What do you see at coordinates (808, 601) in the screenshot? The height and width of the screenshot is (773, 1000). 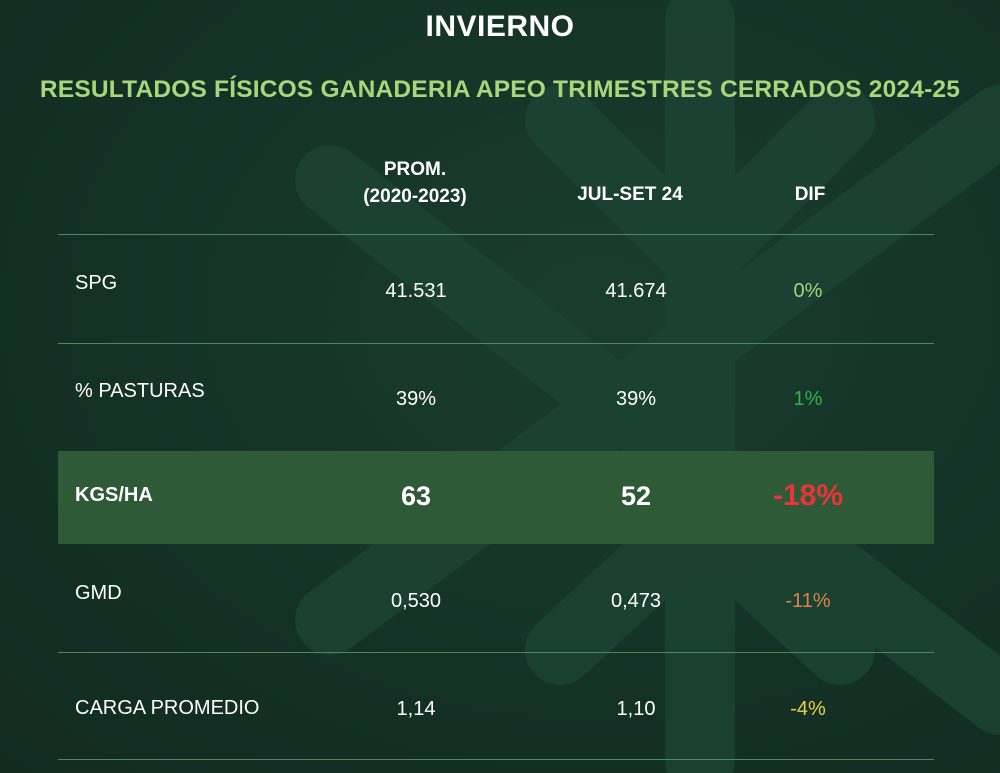 I see `row-dif-value: -11%` at bounding box center [808, 601].